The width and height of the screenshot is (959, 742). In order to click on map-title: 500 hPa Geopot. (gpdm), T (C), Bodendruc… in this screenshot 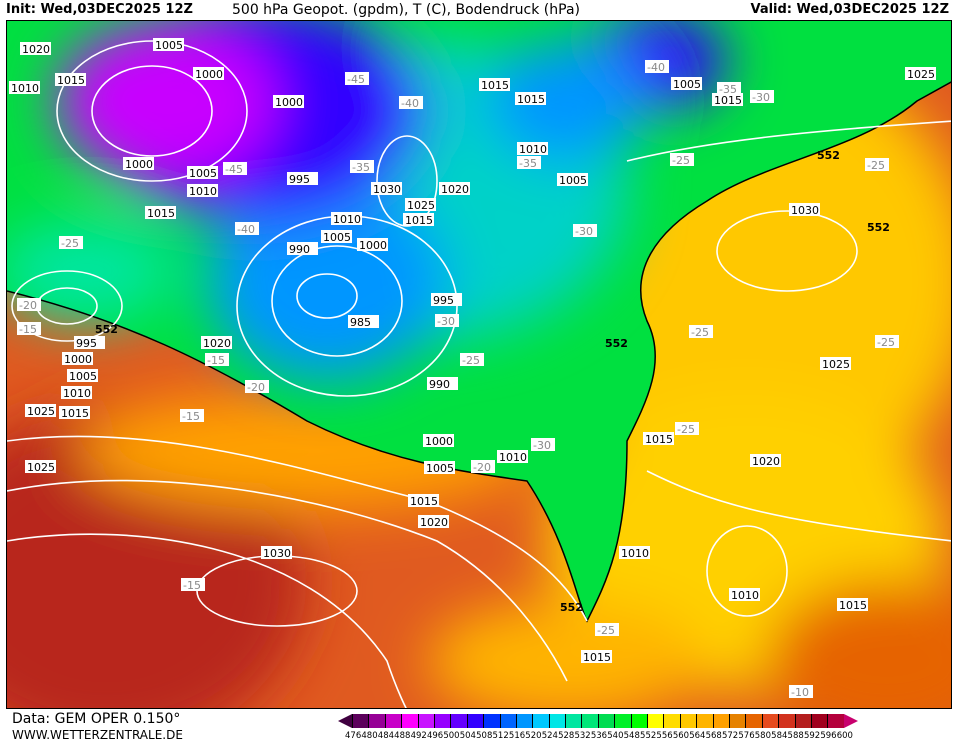, I will do `click(406, 10)`.